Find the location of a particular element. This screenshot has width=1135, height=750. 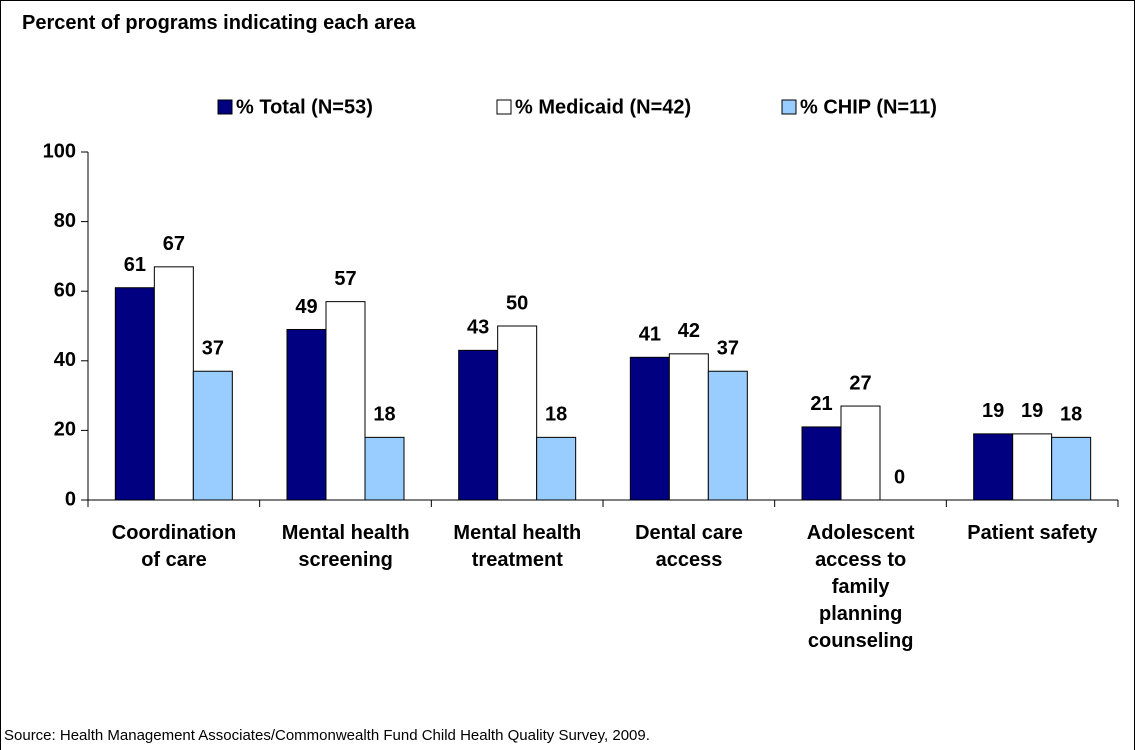

x-tick-label: Dental care access is located at coordinates (689, 546).